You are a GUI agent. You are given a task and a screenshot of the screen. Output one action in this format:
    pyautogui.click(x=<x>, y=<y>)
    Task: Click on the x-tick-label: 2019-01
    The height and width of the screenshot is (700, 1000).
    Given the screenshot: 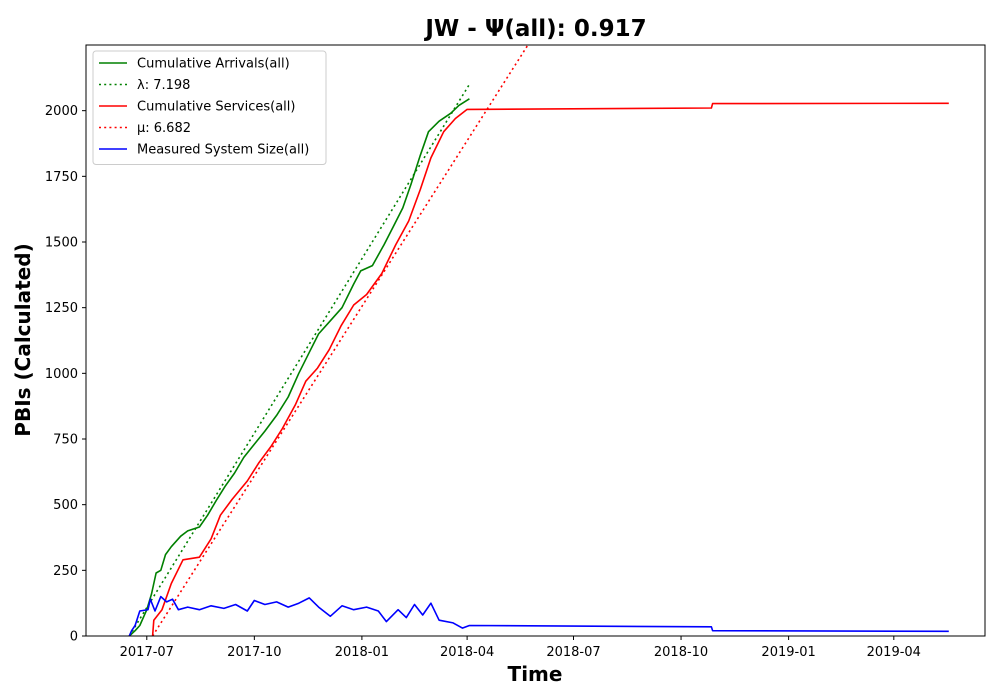 What is the action you would take?
    pyautogui.click(x=788, y=652)
    